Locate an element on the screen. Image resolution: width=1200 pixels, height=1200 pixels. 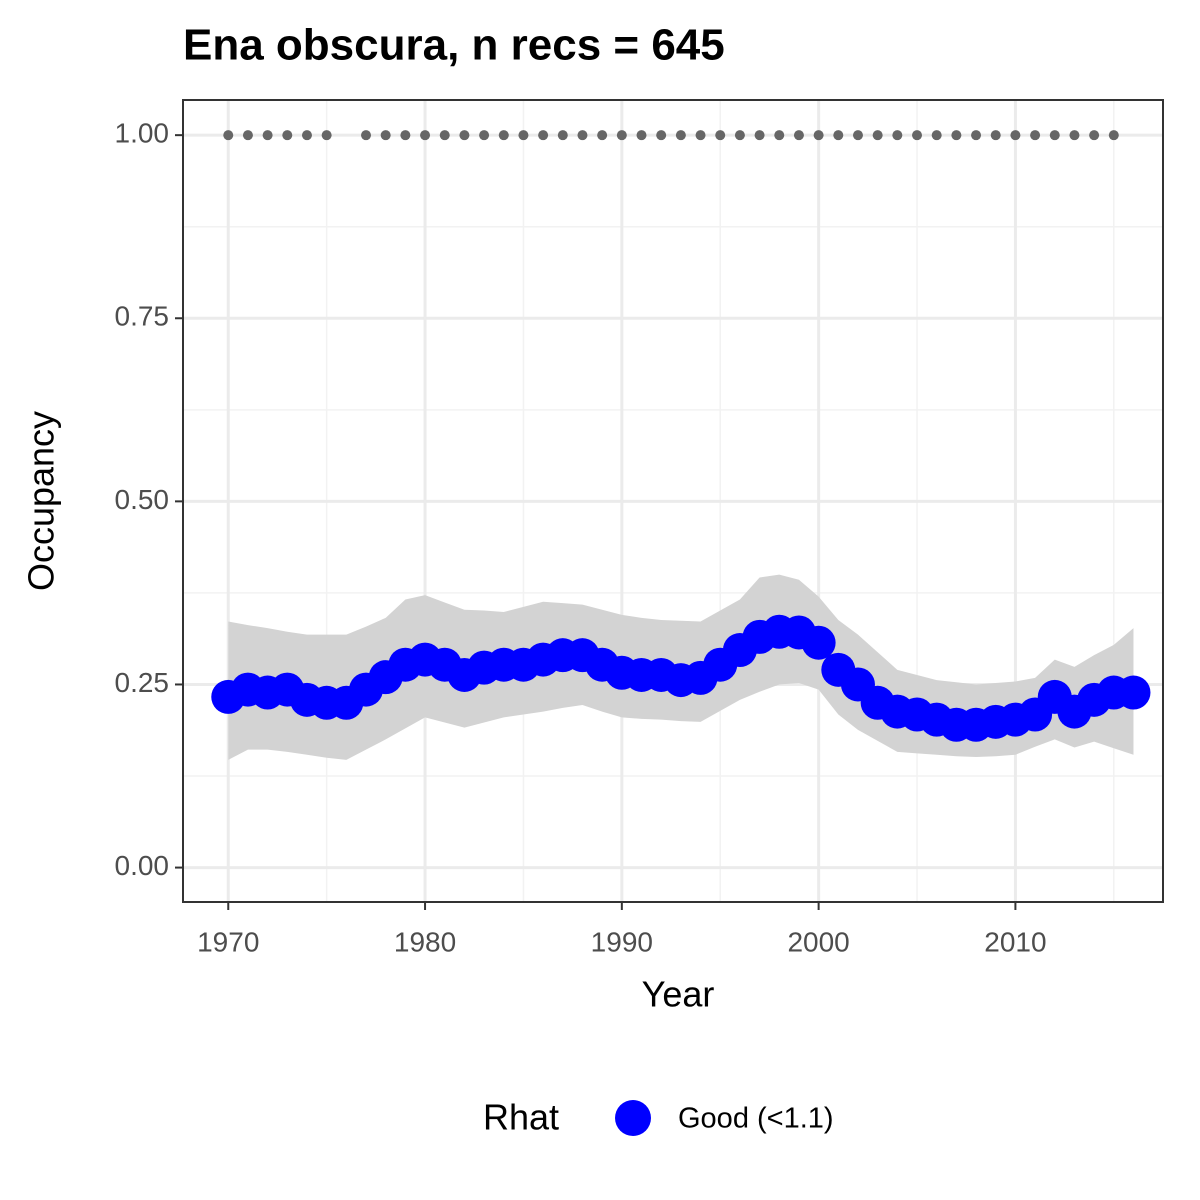
x-tick-label: 1970 is located at coordinates (228, 941).